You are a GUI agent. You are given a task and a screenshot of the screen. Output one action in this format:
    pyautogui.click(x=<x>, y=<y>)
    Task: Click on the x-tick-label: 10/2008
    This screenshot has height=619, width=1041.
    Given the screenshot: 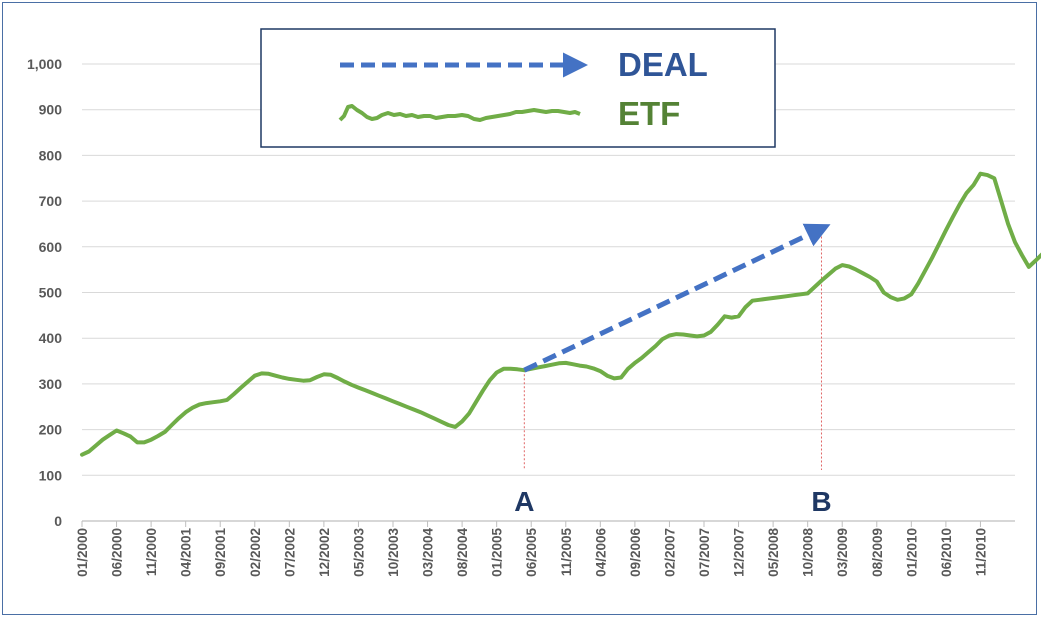 What is the action you would take?
    pyautogui.click(x=808, y=552)
    